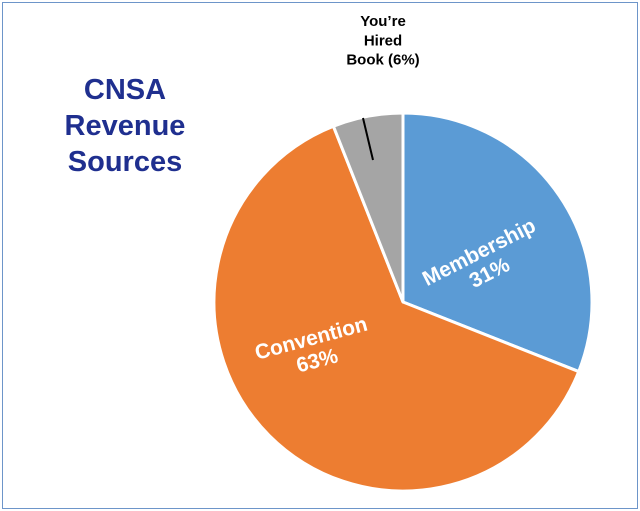 The image size is (640, 511). I want to click on chart-title-line-1: CNSA, so click(125, 90).